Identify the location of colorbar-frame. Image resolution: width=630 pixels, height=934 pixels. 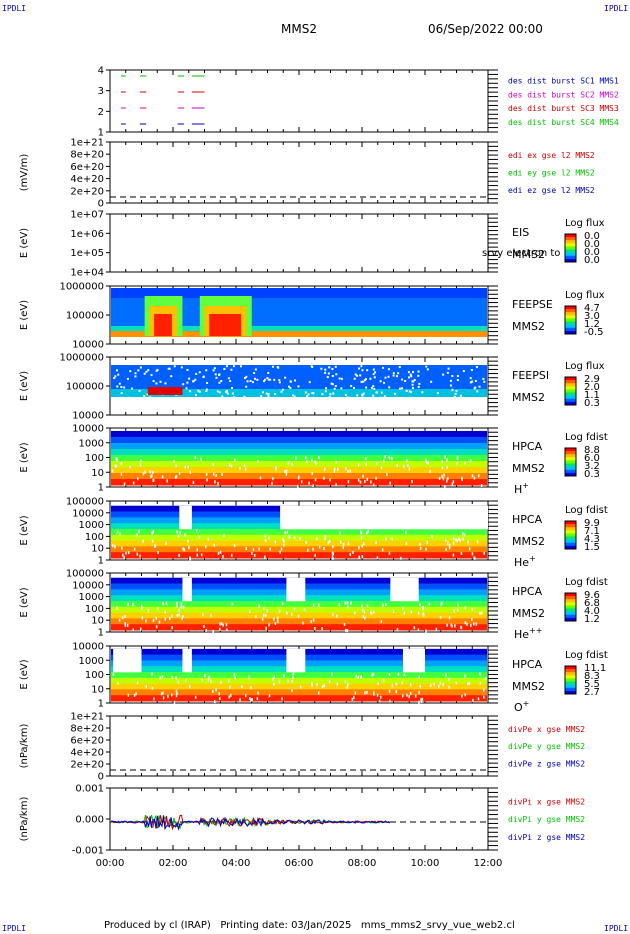
(570, 248).